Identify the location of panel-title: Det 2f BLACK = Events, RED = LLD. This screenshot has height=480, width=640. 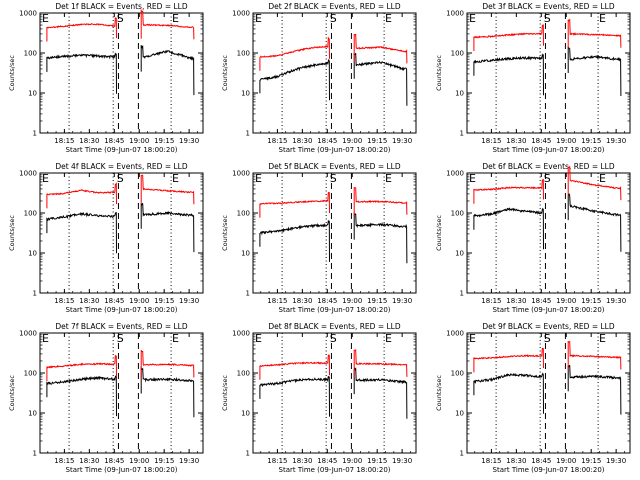
(334, 6).